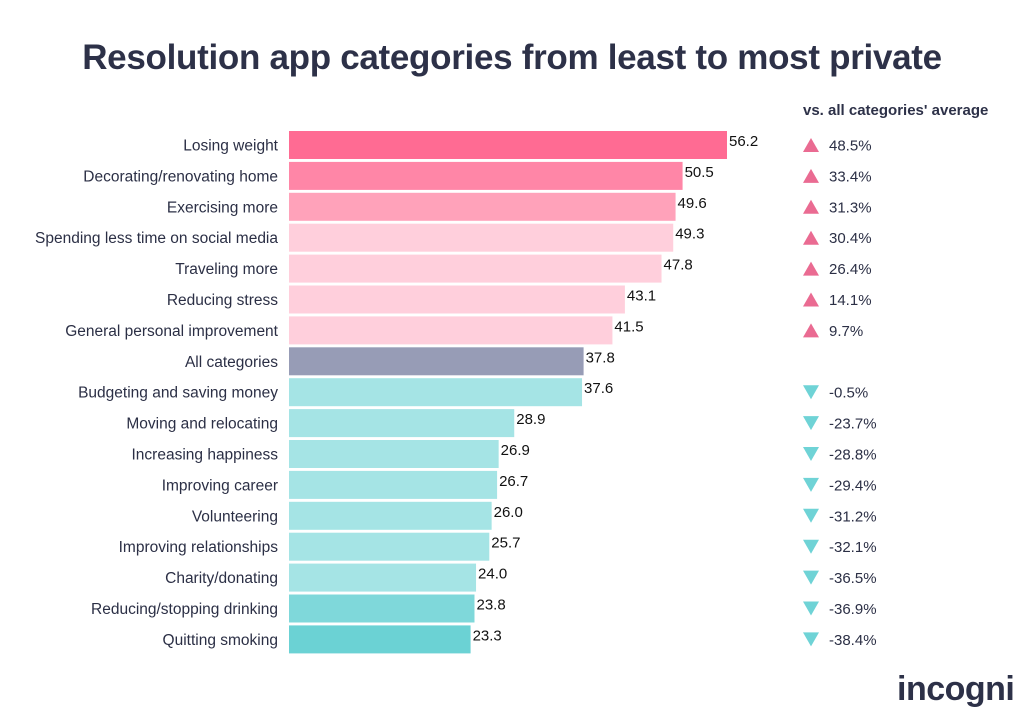 The image size is (1024, 721). Describe the element at coordinates (956, 689) in the screenshot. I see `incogni-logo: incogni` at that location.